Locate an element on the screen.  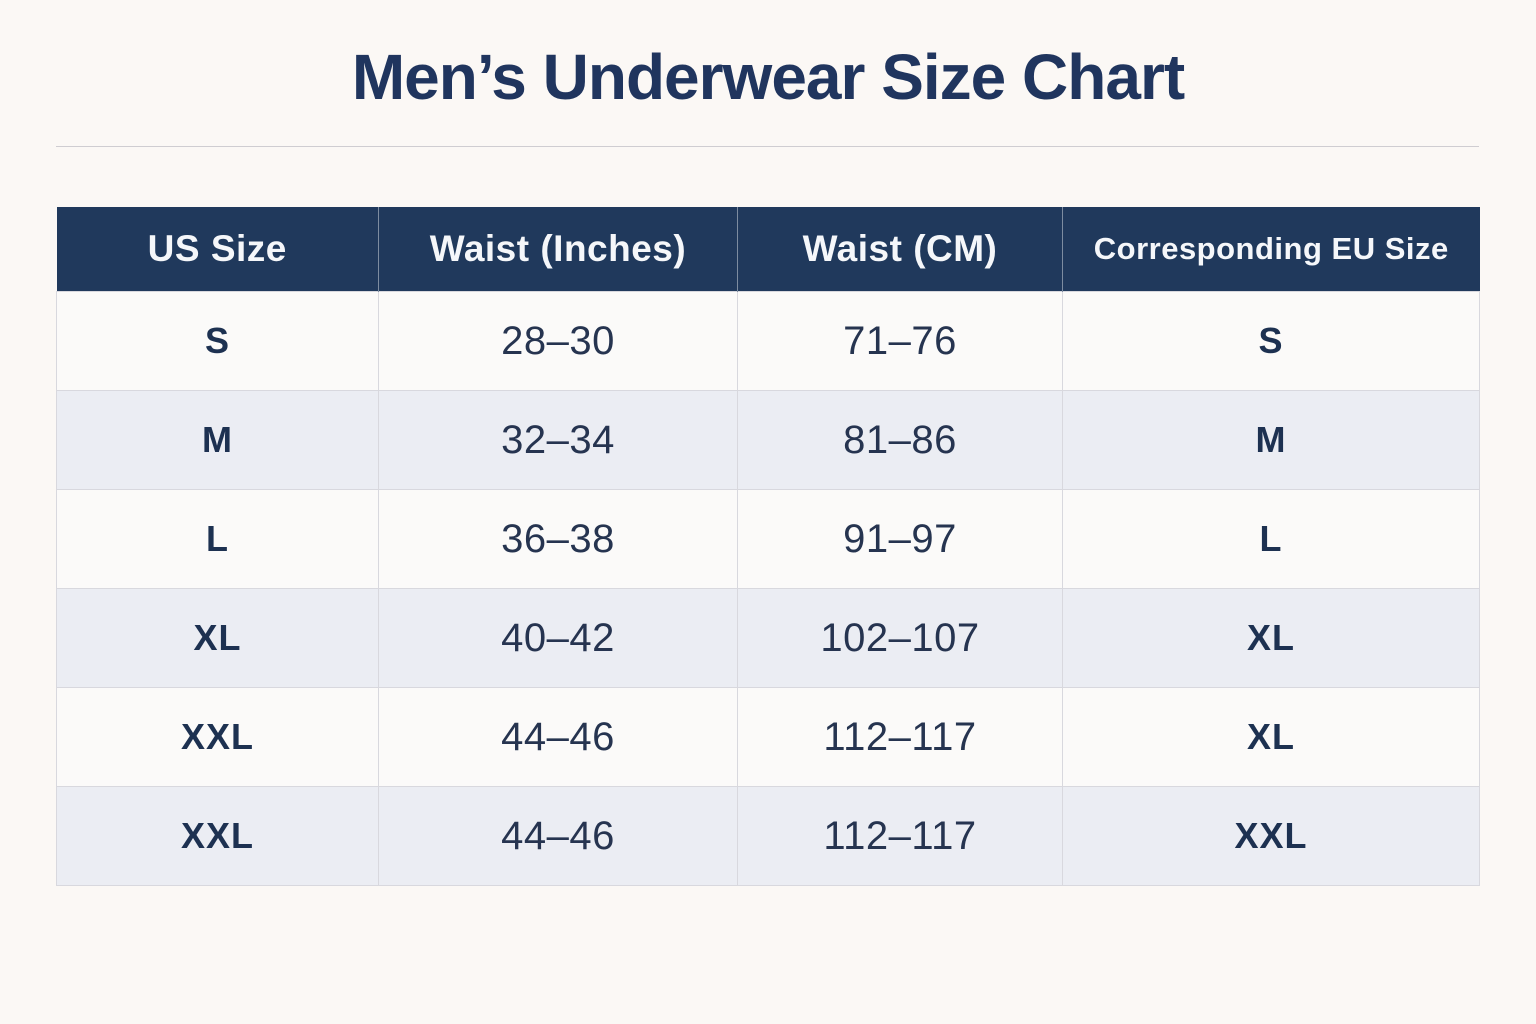
cell-eu-size: M is located at coordinates (1271, 440).